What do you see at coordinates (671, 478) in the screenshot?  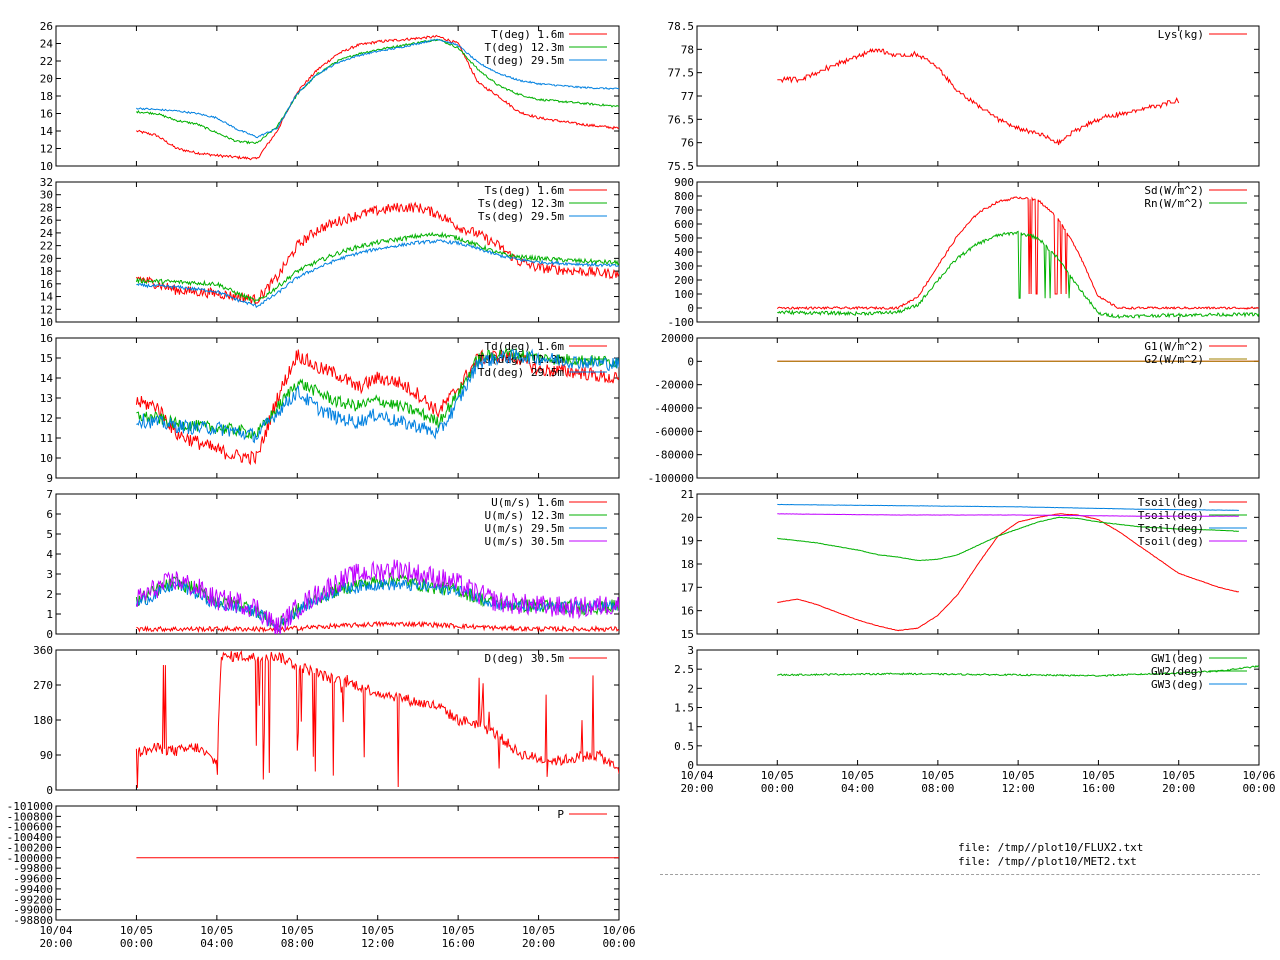 I see `y-tick-label: -100000` at bounding box center [671, 478].